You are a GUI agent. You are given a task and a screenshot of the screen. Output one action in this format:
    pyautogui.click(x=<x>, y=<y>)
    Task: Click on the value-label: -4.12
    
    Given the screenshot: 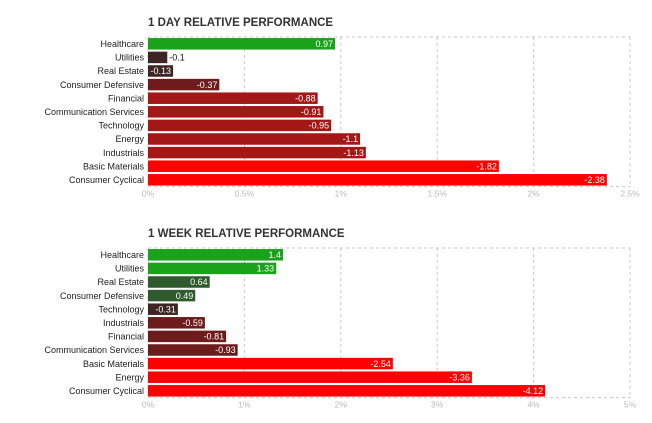 What is the action you would take?
    pyautogui.click(x=533, y=391)
    